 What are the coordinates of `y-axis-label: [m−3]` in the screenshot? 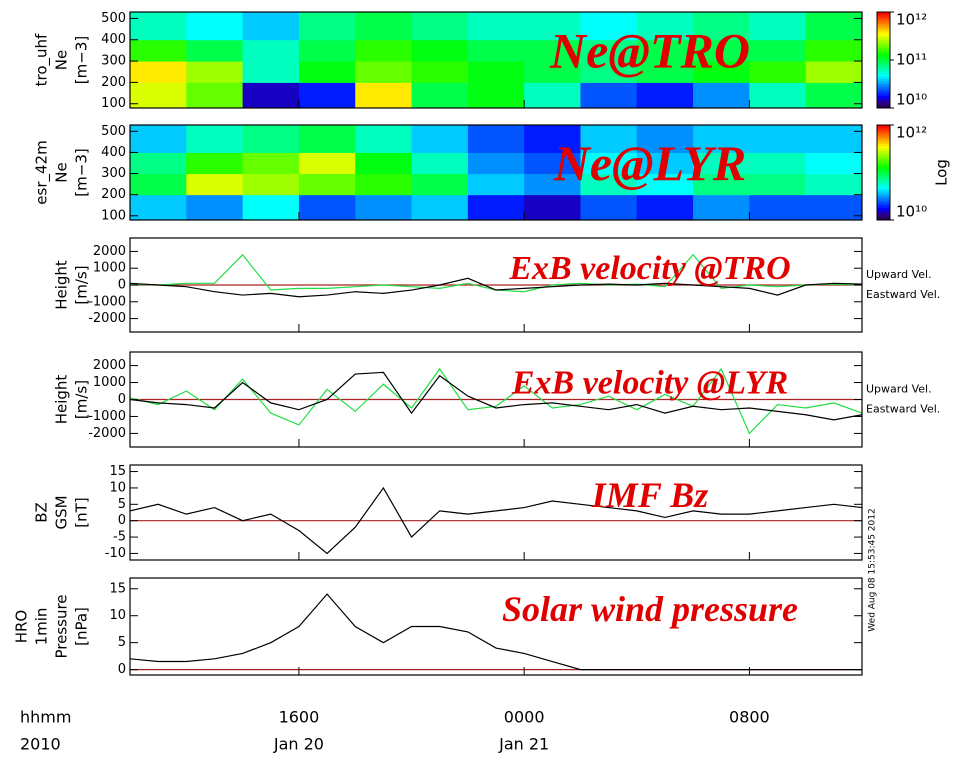 It's located at (82, 60).